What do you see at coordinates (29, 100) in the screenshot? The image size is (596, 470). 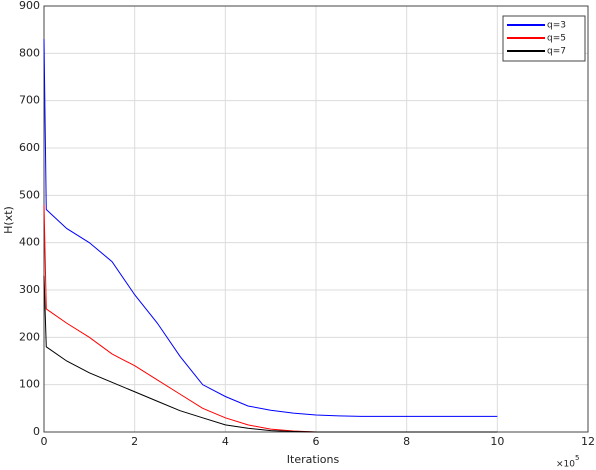 I see `y-tick-label: 700` at bounding box center [29, 100].